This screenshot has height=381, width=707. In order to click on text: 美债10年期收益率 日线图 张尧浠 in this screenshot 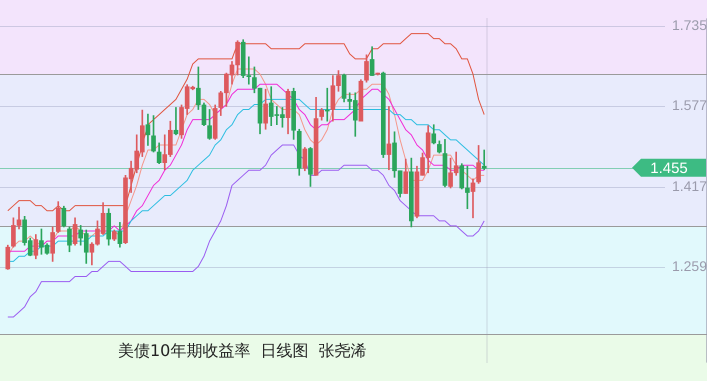, I will do `click(242, 351)`.